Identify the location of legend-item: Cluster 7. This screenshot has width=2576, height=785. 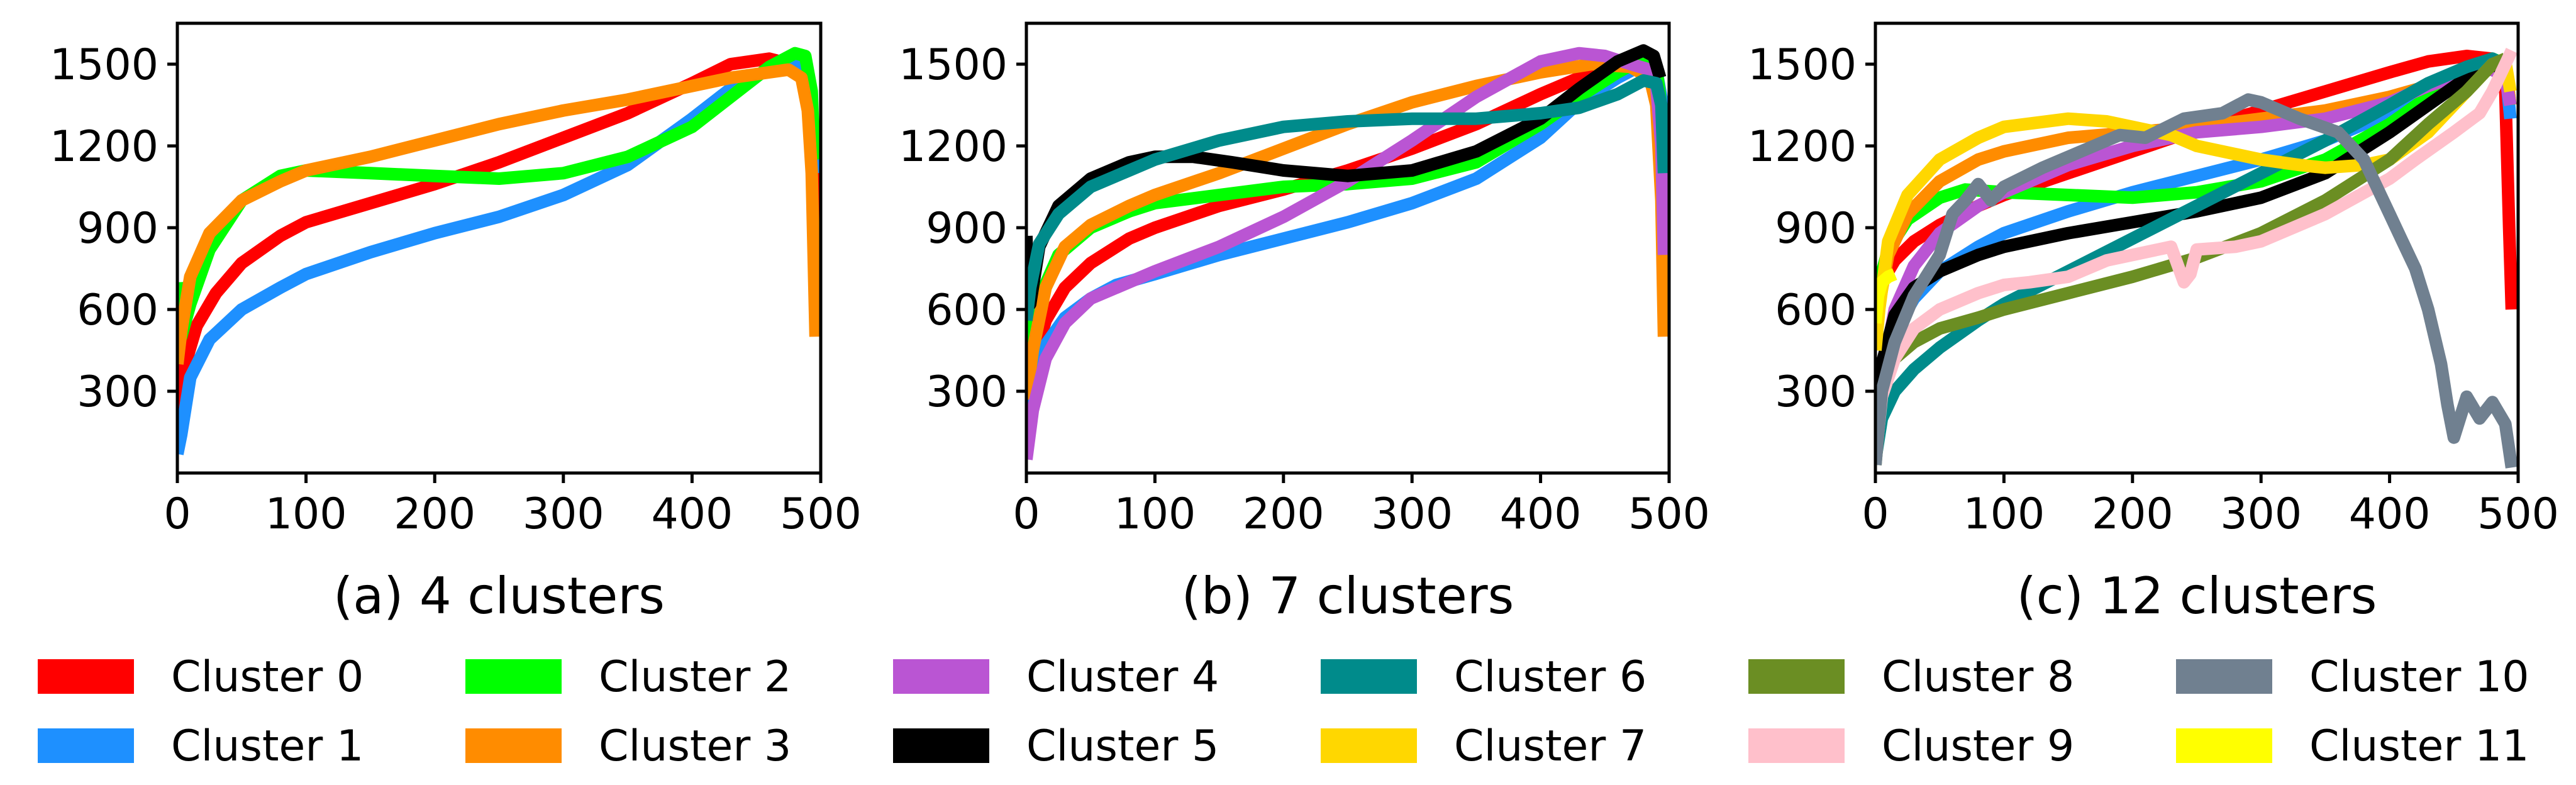
(1483, 746).